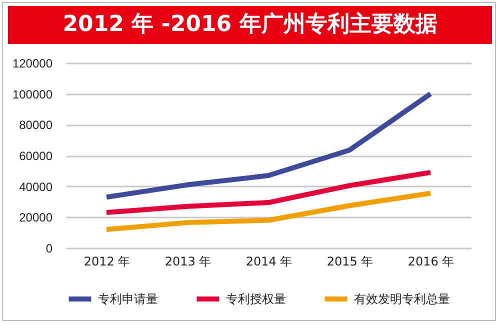 The image size is (500, 325). What do you see at coordinates (250, 25) in the screenshot?
I see `chart-title: 2012 年 -2016 年广州专利主要数据` at bounding box center [250, 25].